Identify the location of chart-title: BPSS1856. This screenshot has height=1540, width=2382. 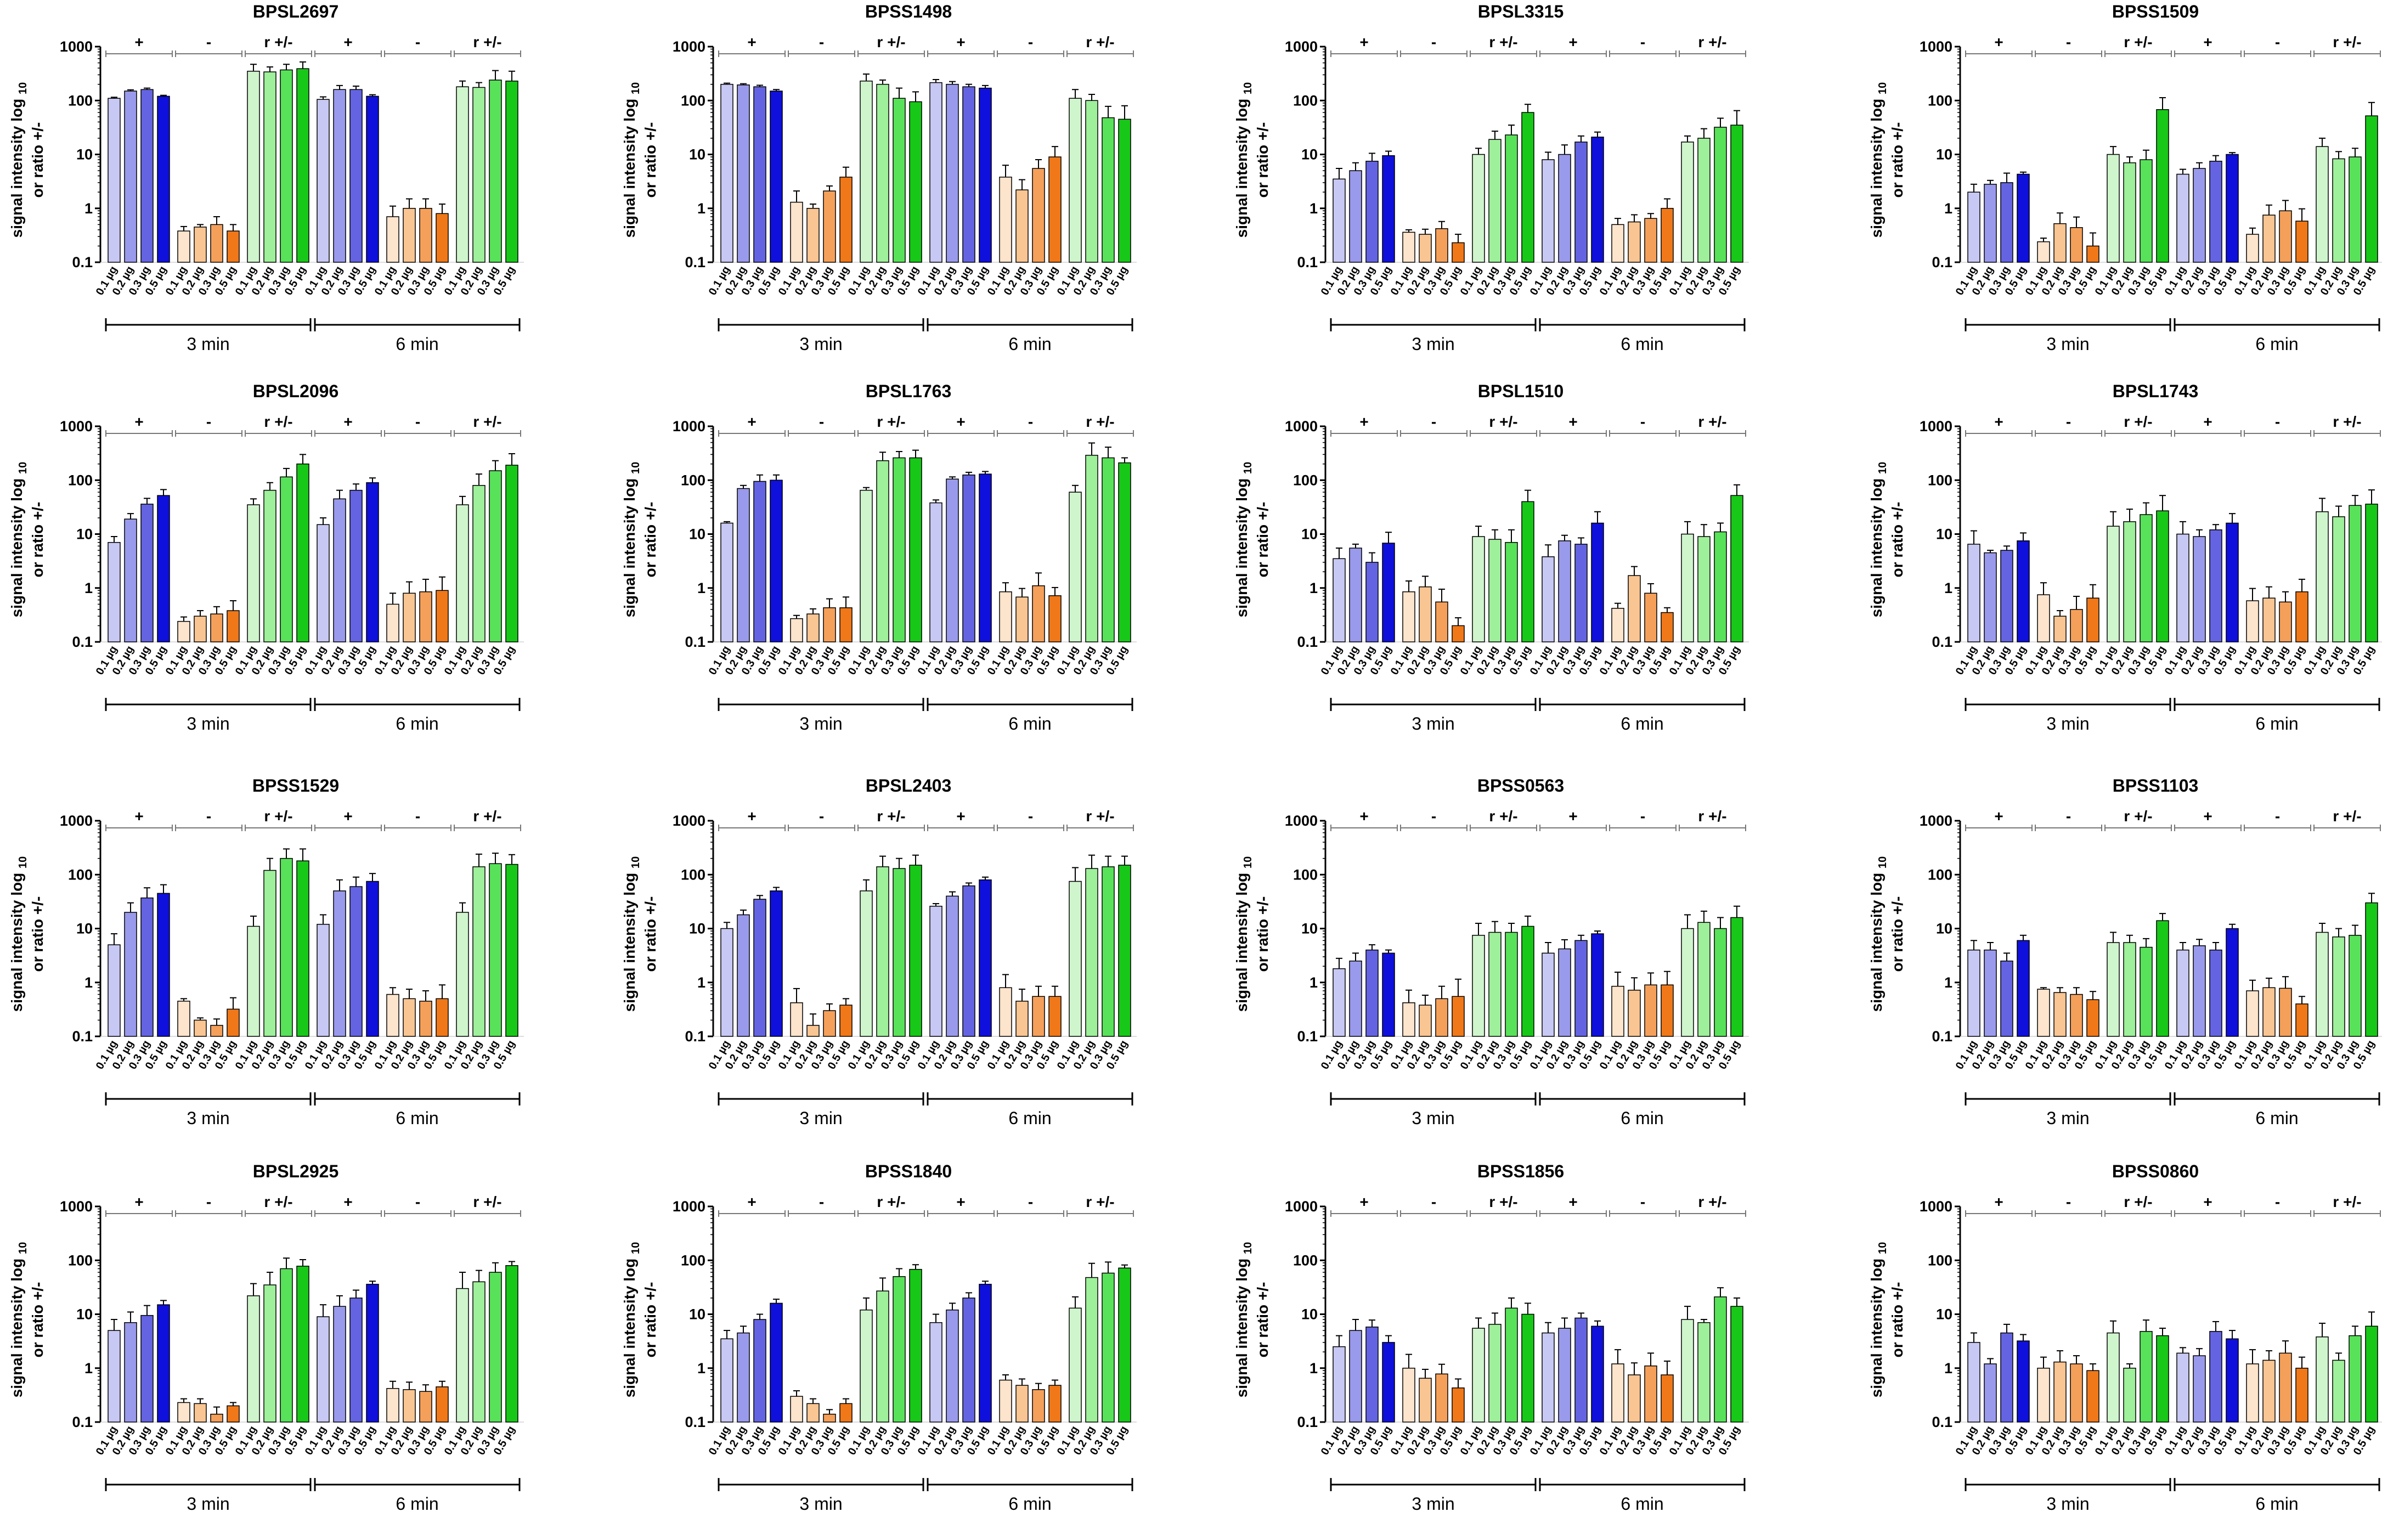
(1520, 1171).